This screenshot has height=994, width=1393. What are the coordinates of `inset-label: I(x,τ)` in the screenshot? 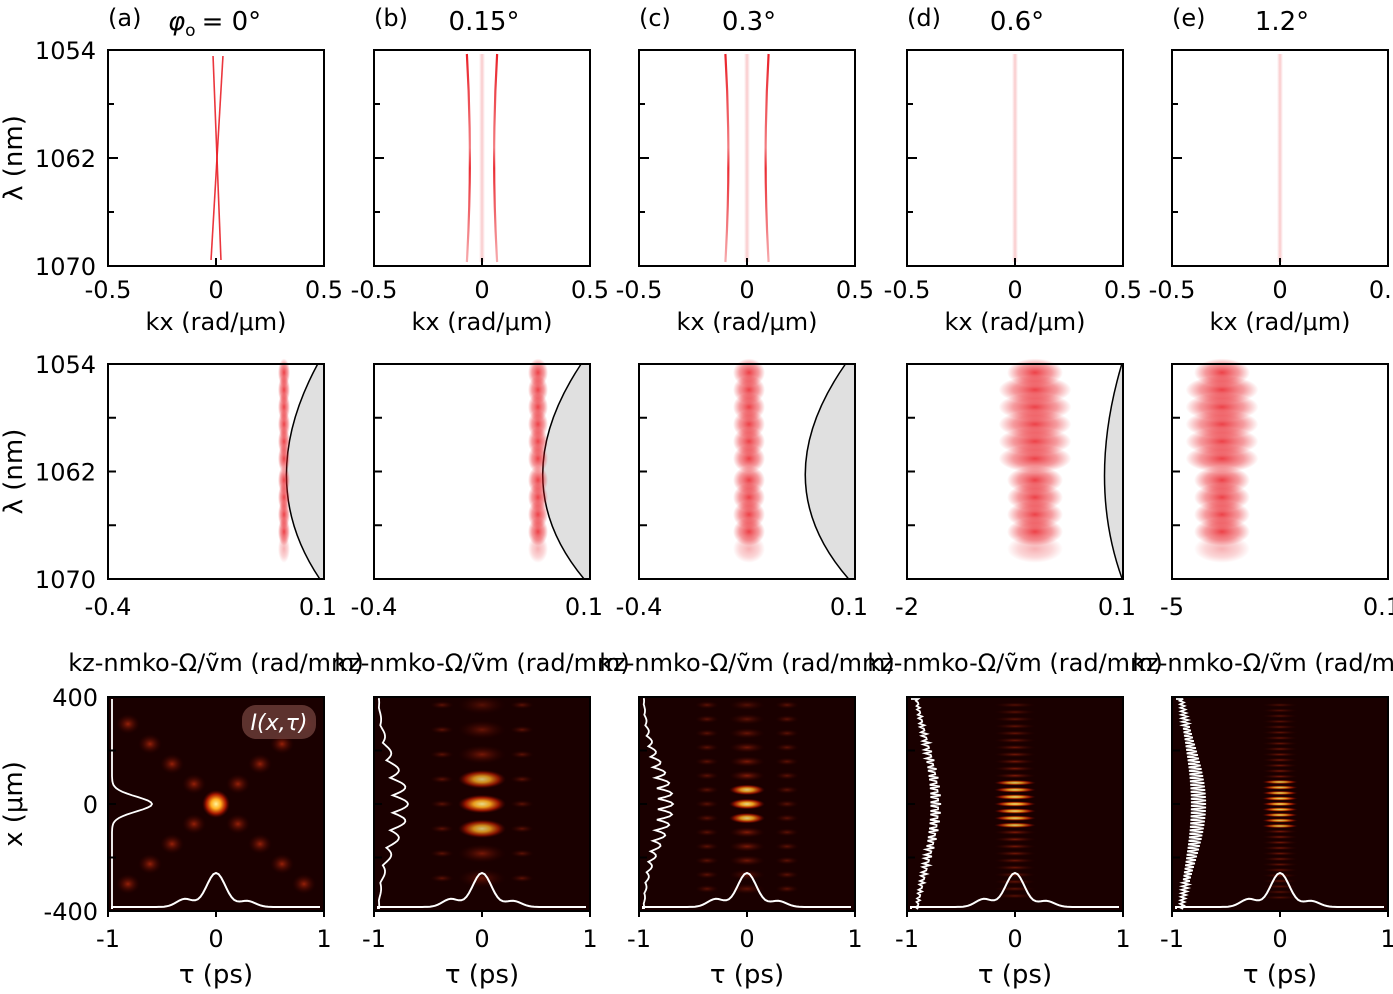 It's located at (279, 723).